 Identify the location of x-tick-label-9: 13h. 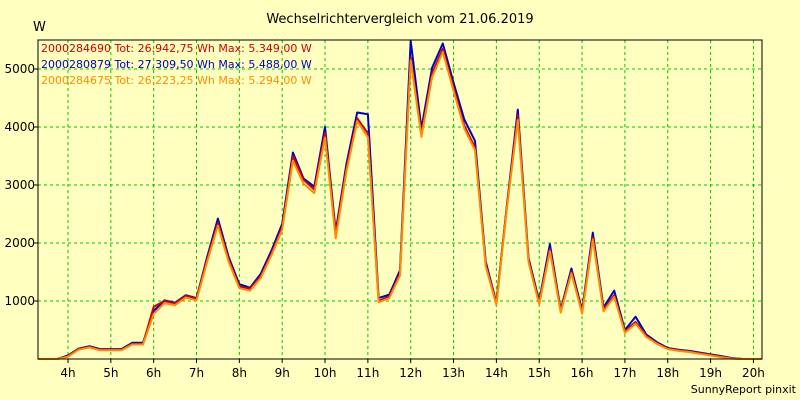
(453, 373).